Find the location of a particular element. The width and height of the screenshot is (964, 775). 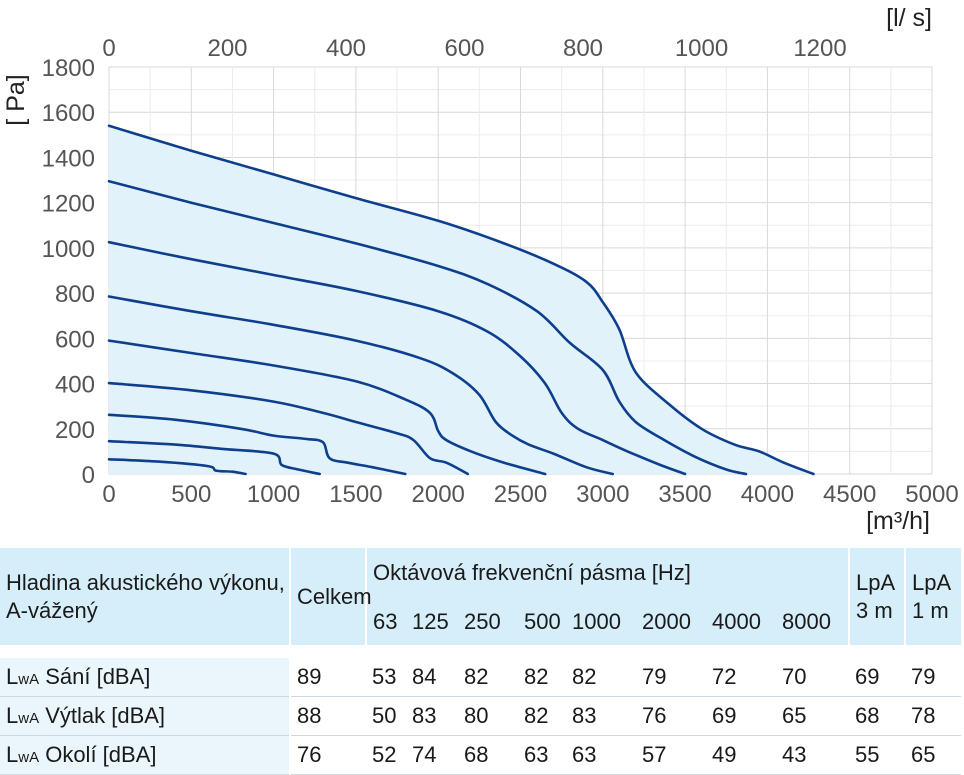

header-lpa-1m: LpA 1 m is located at coordinates (933, 596).